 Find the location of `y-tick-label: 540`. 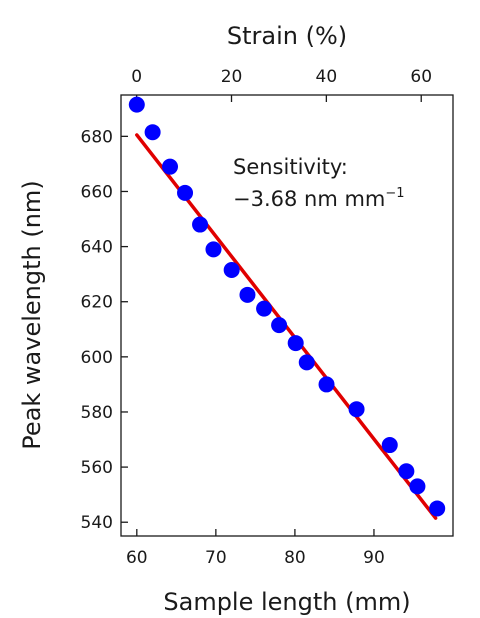

y-tick-label: 540 is located at coordinates (97, 523).